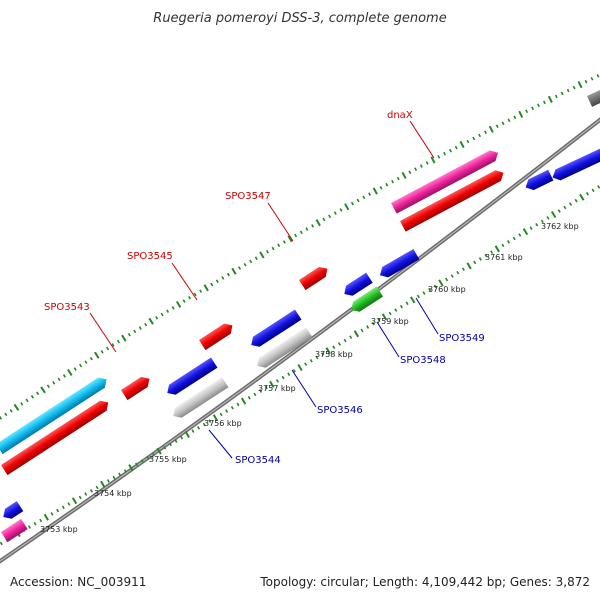 The height and width of the screenshot is (600, 600). Describe the element at coordinates (59, 529) in the screenshot. I see `scale-label: 3753 kbp` at that location.